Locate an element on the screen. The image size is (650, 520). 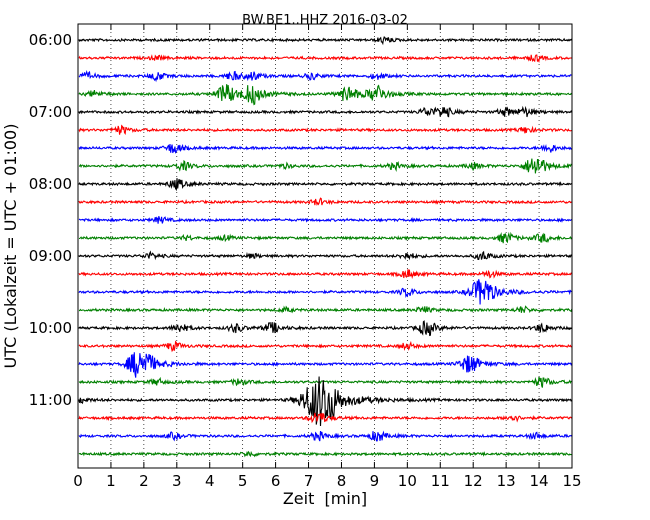
y-tick-labels: 06:00 07:00 08:00 09:00 10:00 11:00 is located at coordinates (50, 220).